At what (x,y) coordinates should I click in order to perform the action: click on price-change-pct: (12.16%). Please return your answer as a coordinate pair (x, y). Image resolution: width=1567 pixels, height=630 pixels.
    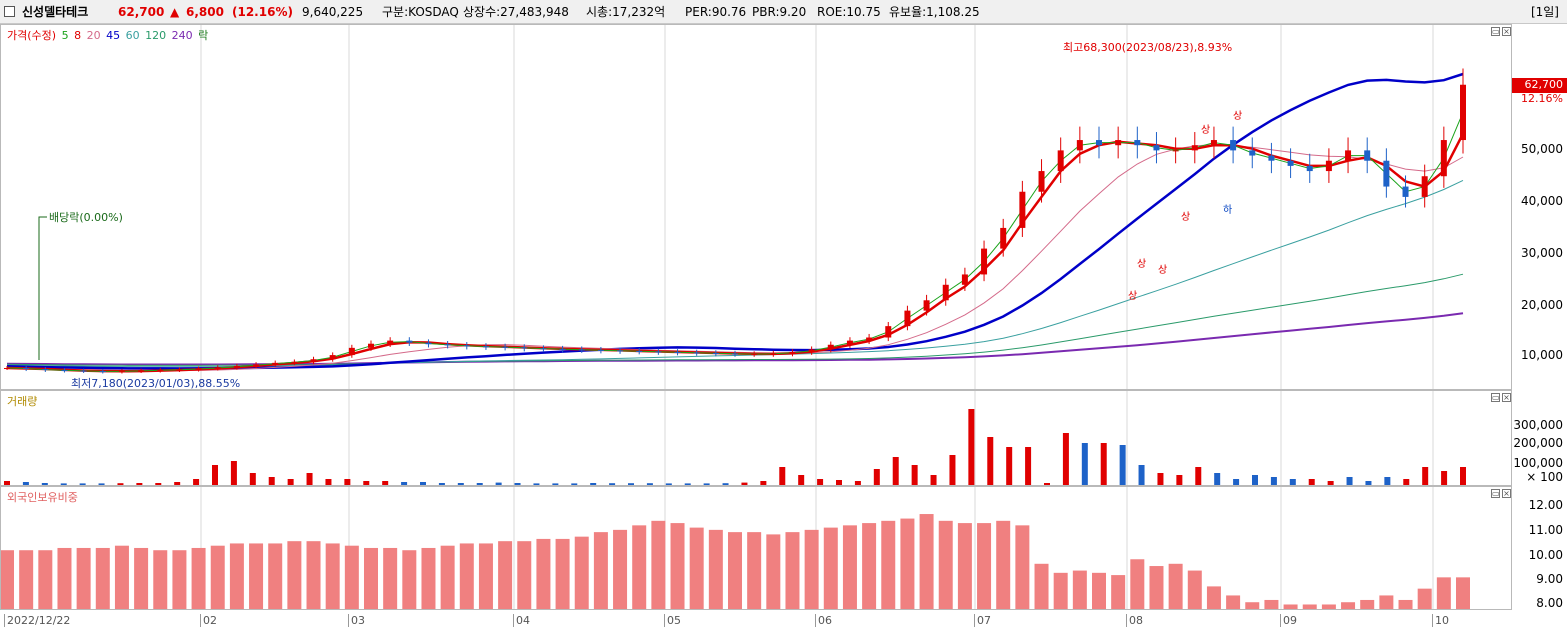
    Looking at the image, I should click on (262, 12).